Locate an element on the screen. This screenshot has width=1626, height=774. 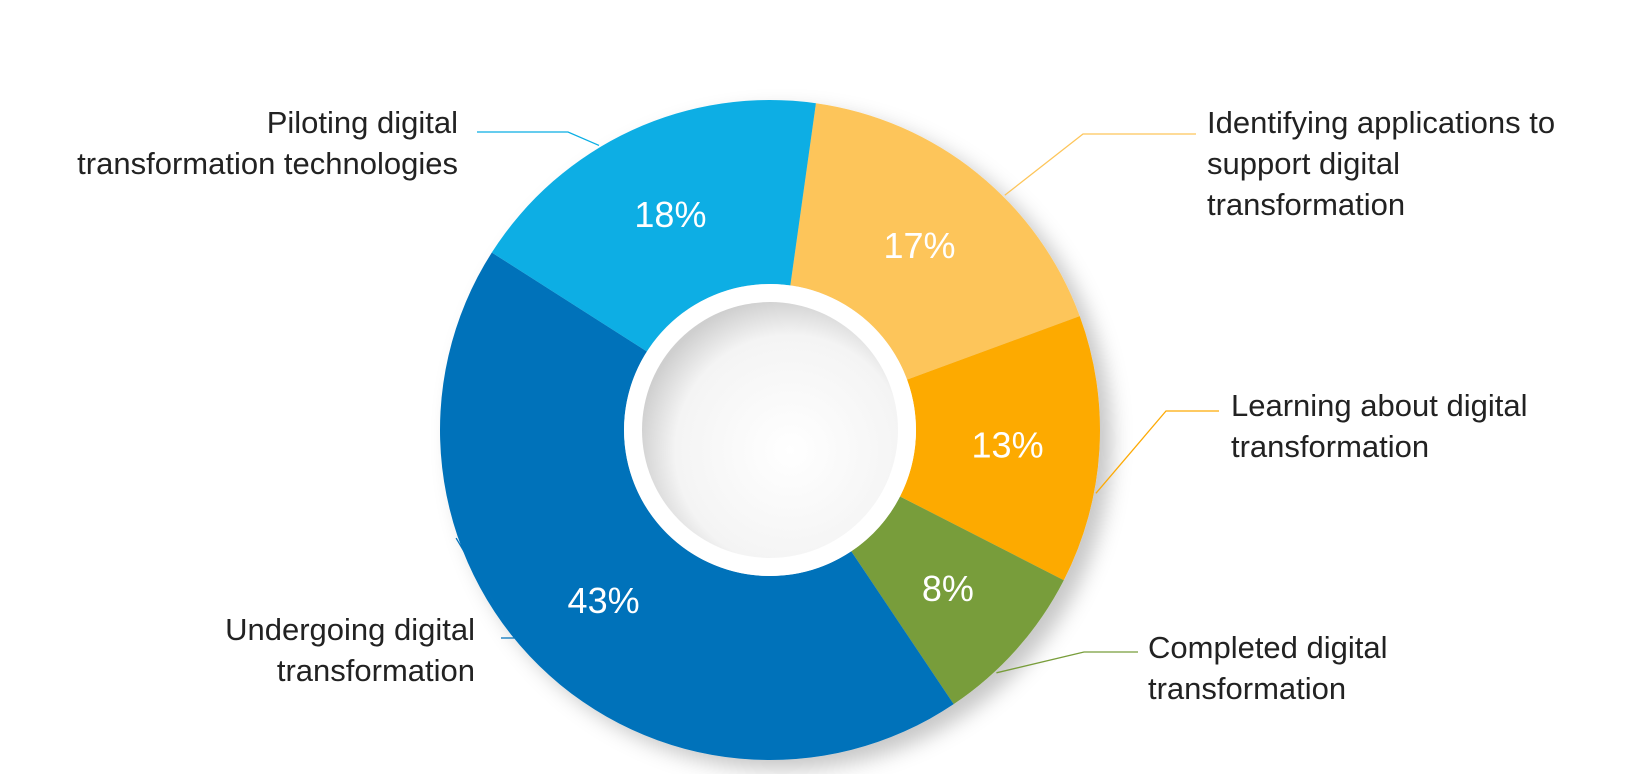
slice-label-line: transformation technologies is located at coordinates (267, 163).